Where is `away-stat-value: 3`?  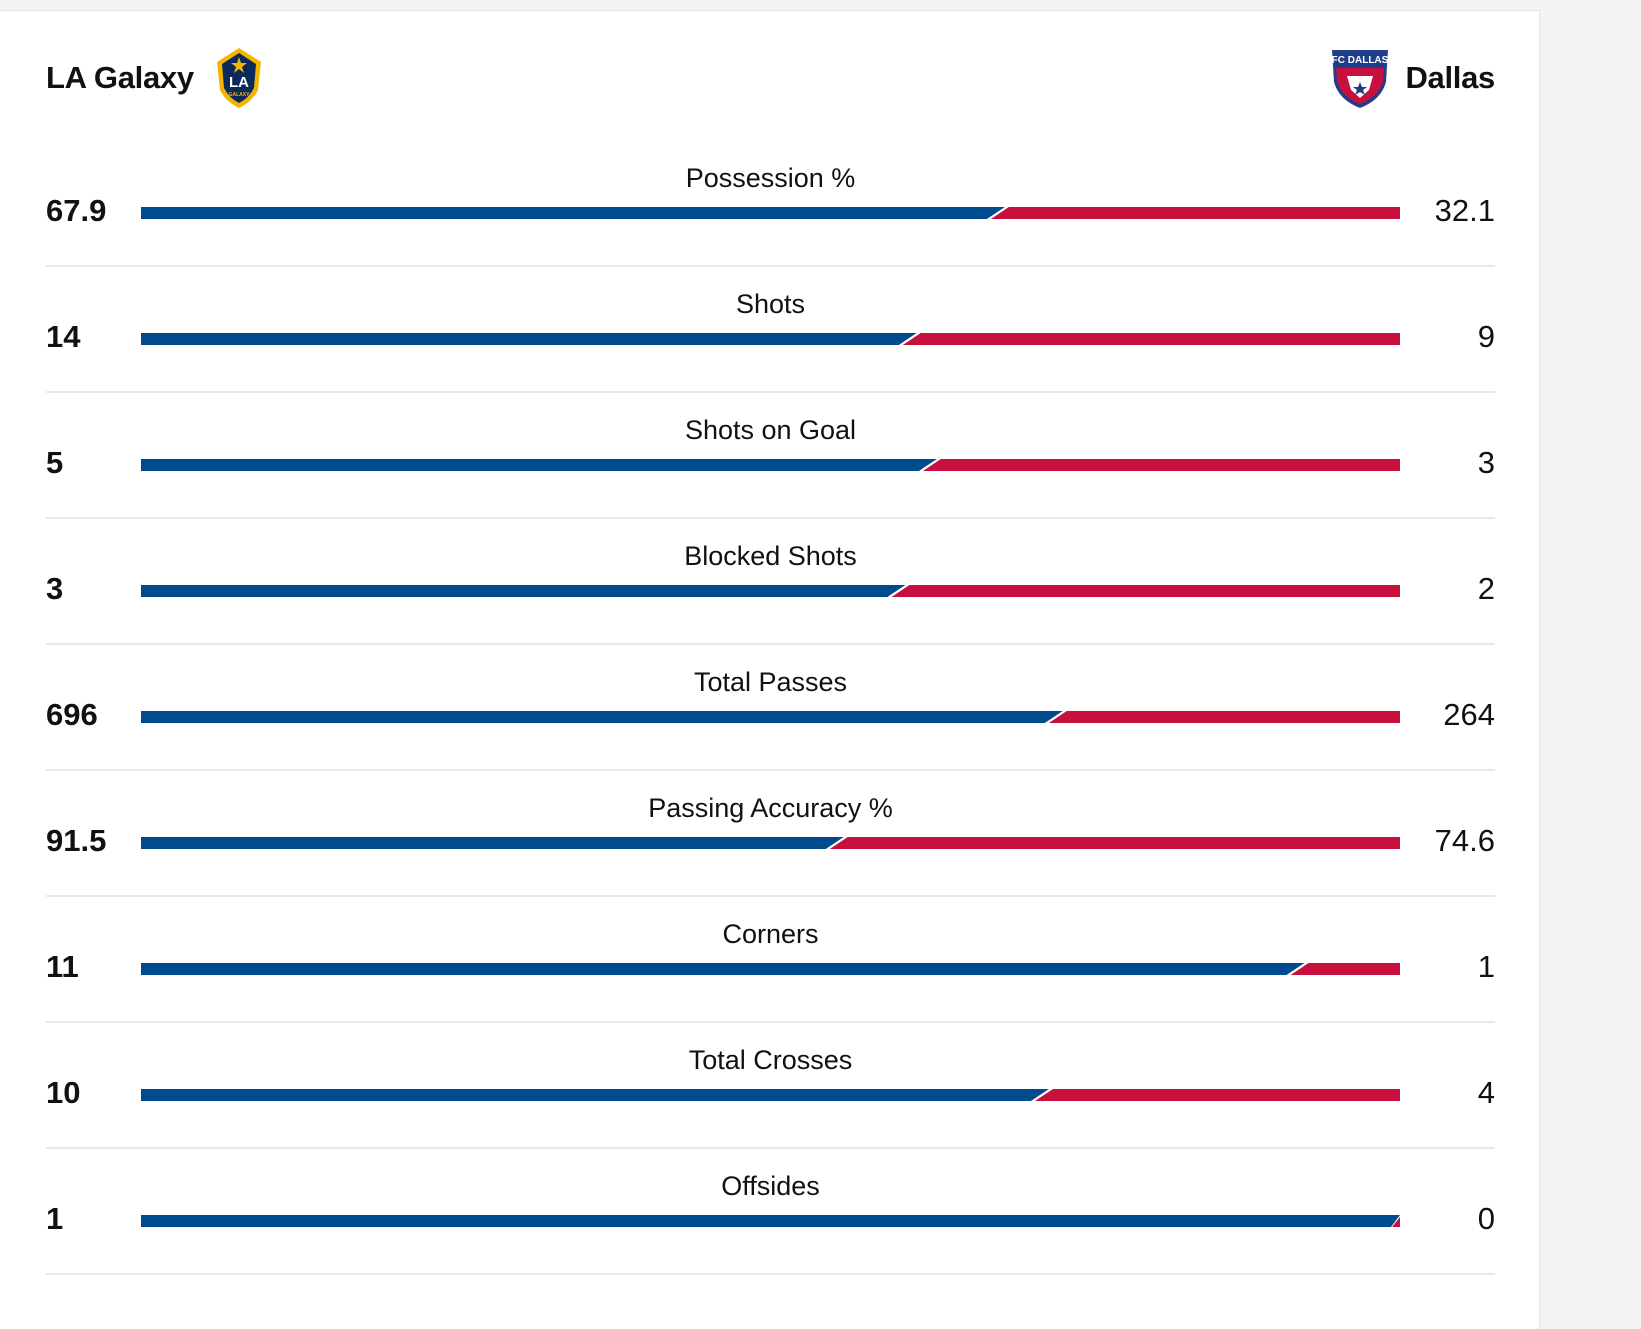 away-stat-value: 3 is located at coordinates (1486, 462).